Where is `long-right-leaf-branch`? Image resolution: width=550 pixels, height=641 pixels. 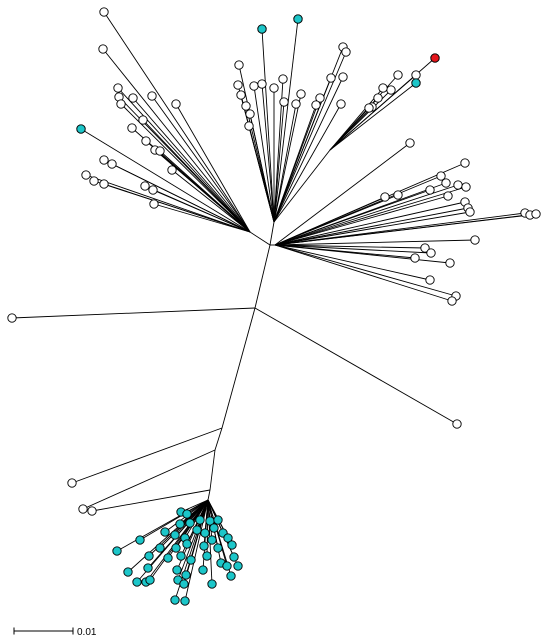 long-right-leaf-branch is located at coordinates (356, 366).